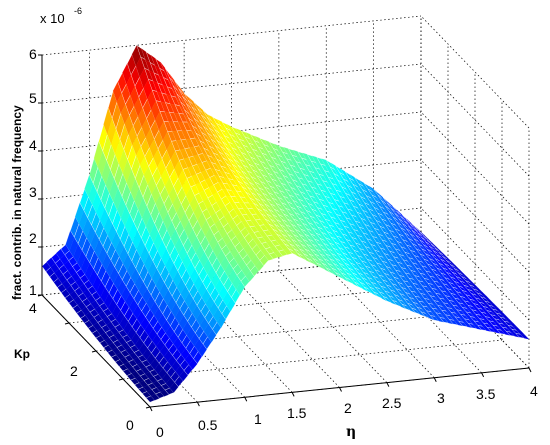 The height and width of the screenshot is (445, 550). What do you see at coordinates (33, 308) in the screenshot?
I see `kp-tick-4: 4` at bounding box center [33, 308].